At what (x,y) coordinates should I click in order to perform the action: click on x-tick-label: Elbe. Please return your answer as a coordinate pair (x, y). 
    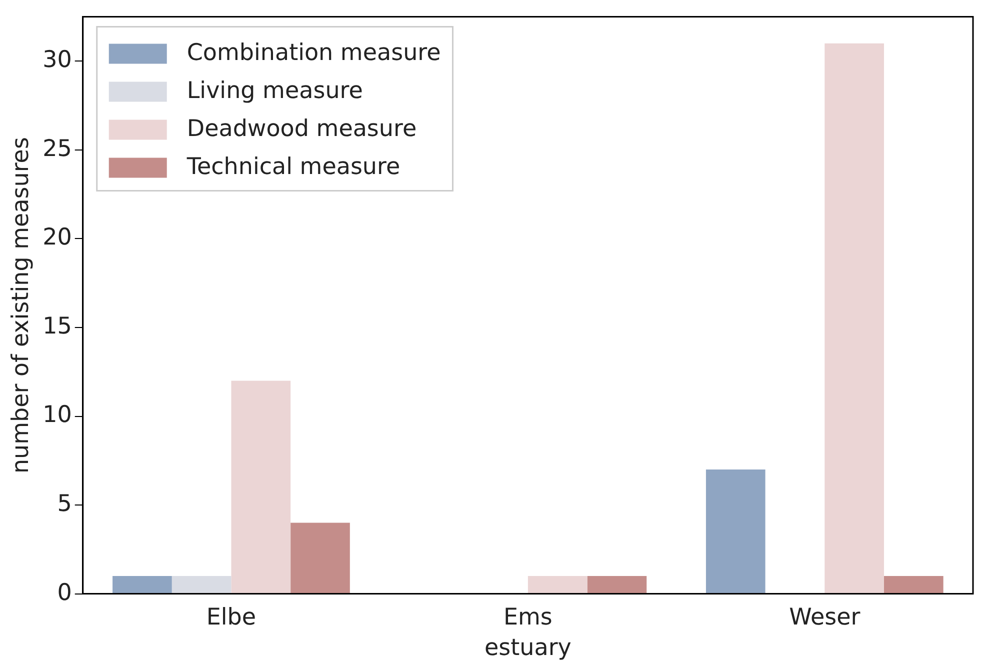
    Looking at the image, I should click on (231, 617).